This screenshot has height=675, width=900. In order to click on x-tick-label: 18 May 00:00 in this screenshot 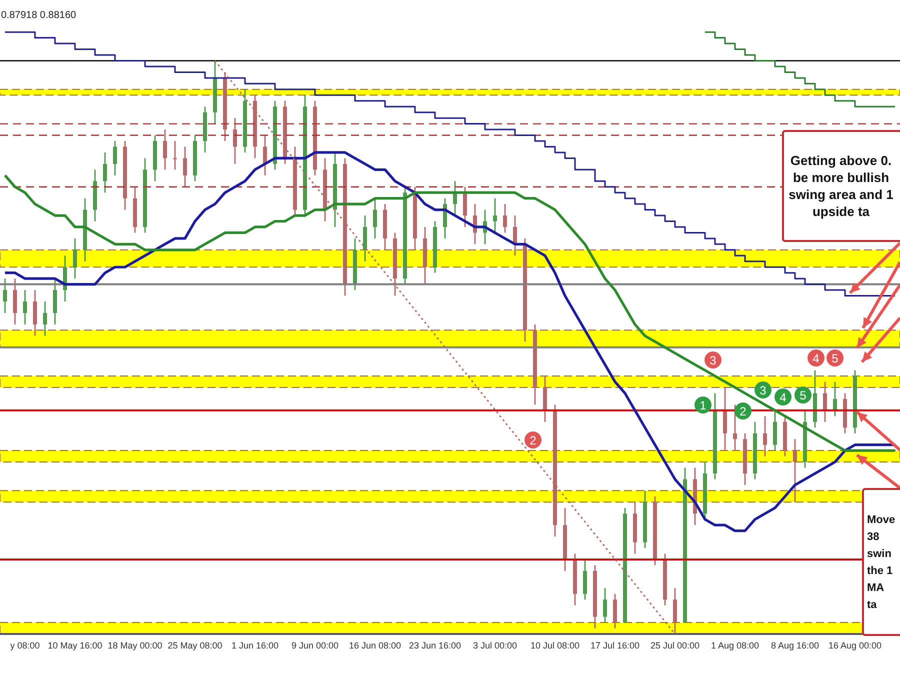, I will do `click(135, 645)`.